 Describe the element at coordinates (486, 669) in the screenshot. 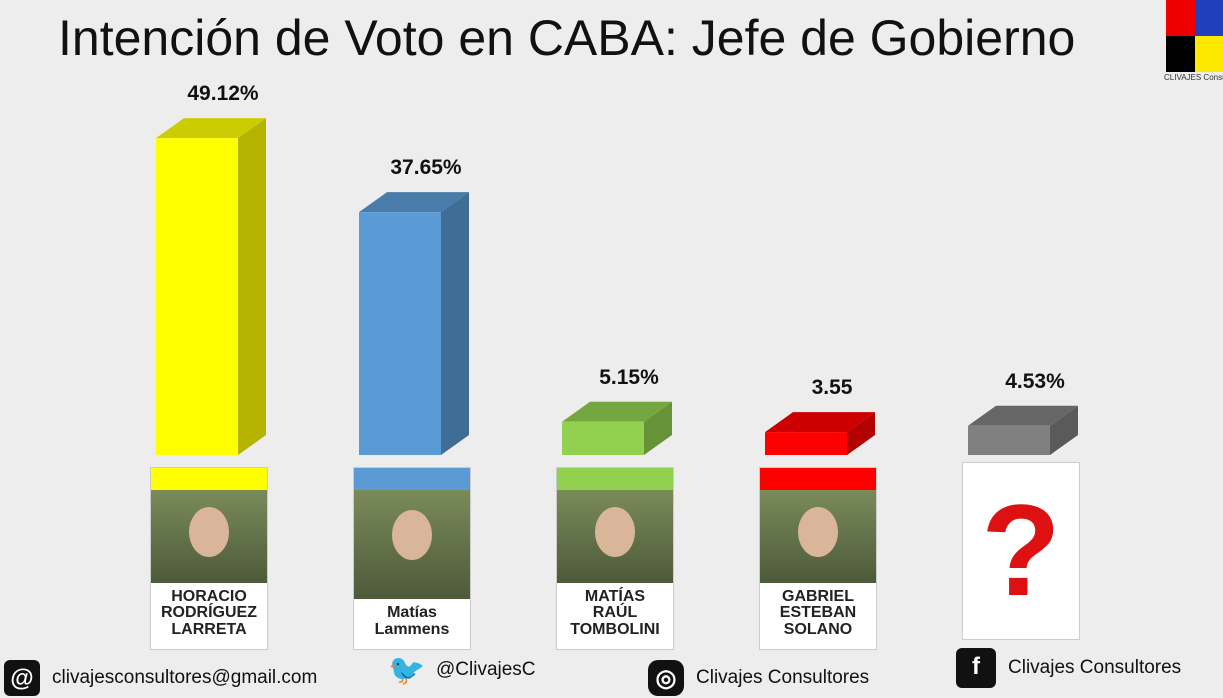

I see `twitter-text: @ClivajesC` at that location.